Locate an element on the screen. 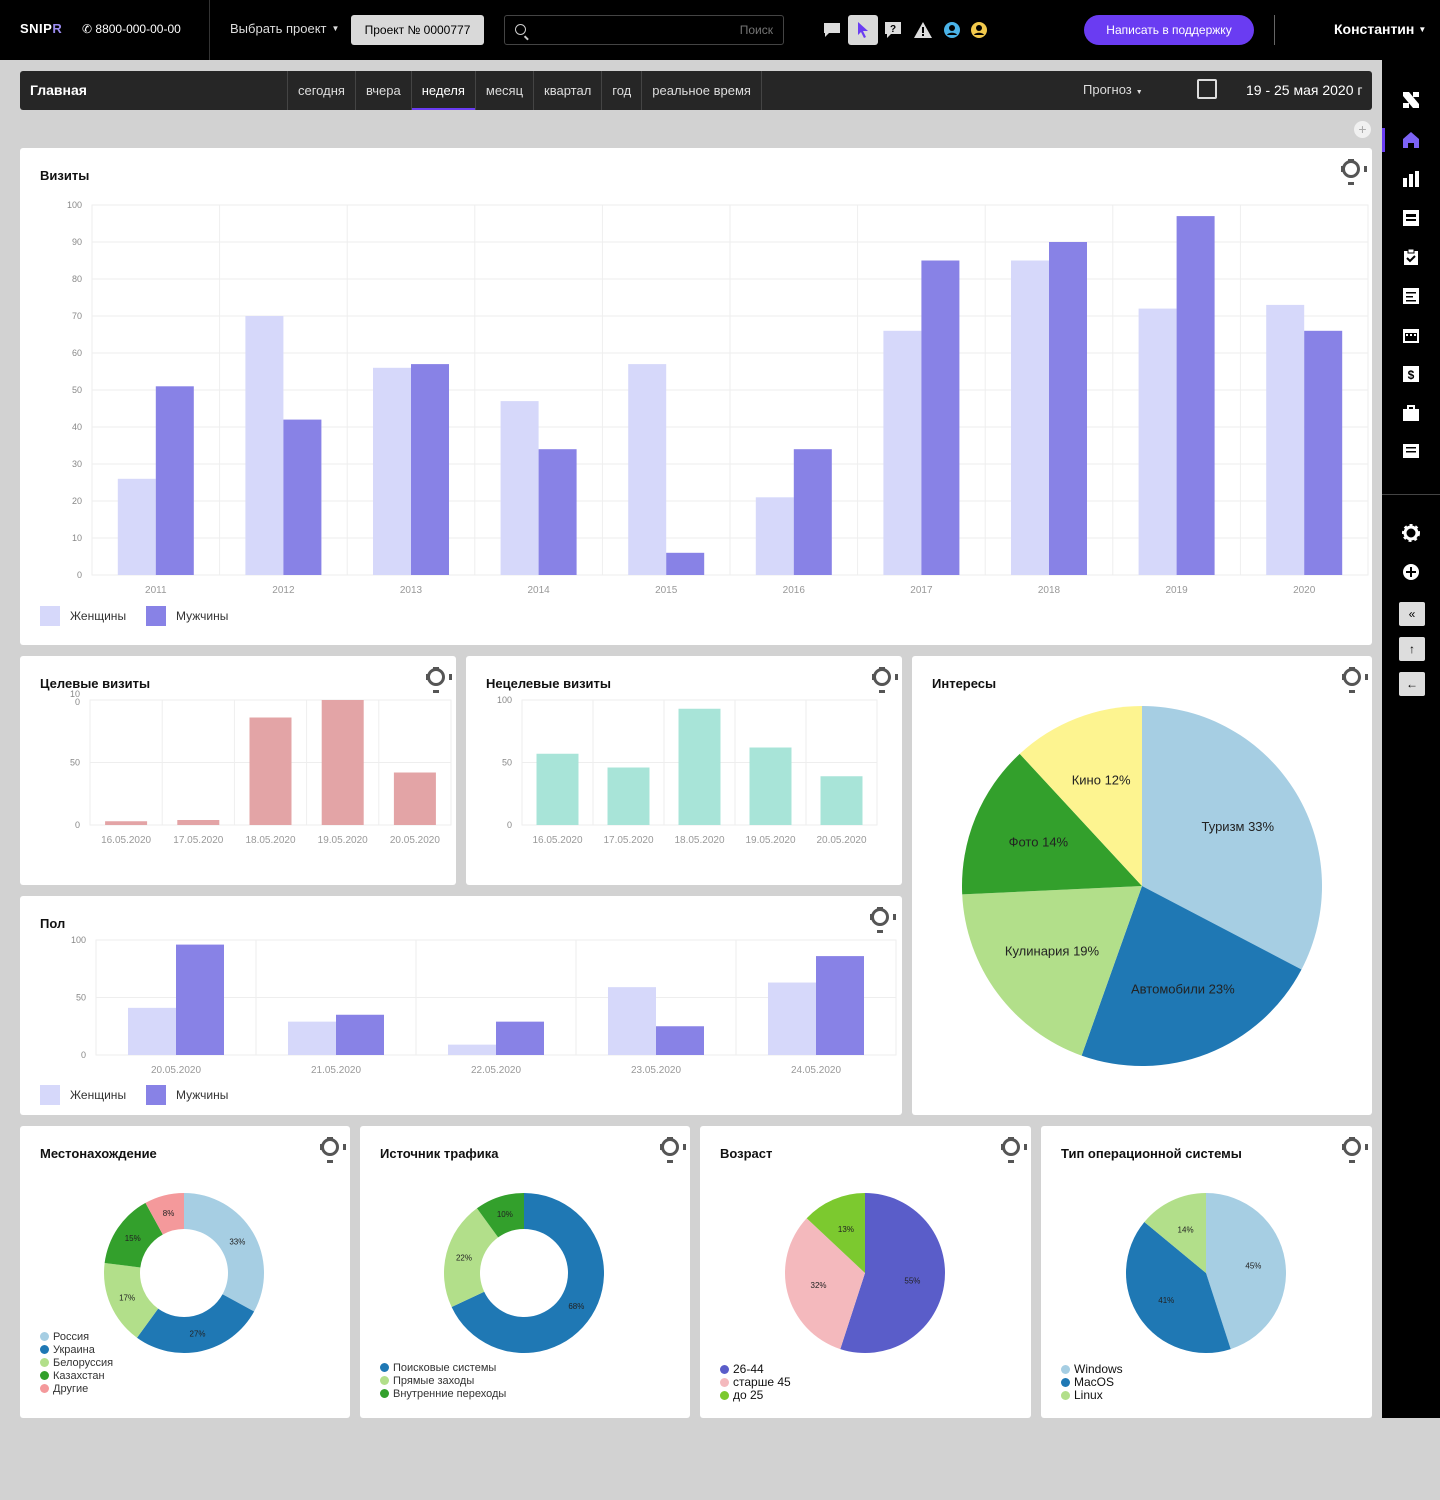  add-widget-icon: + is located at coordinates (1362, 129).